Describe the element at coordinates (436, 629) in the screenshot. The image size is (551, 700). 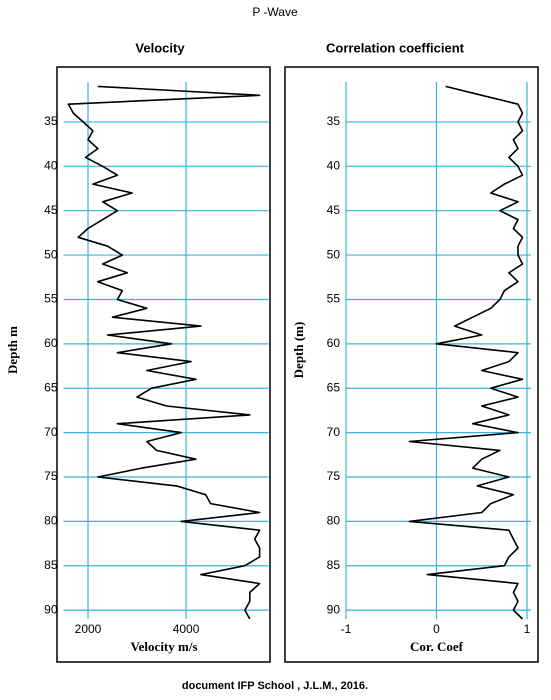
I see `x-tick-label: 0` at that location.